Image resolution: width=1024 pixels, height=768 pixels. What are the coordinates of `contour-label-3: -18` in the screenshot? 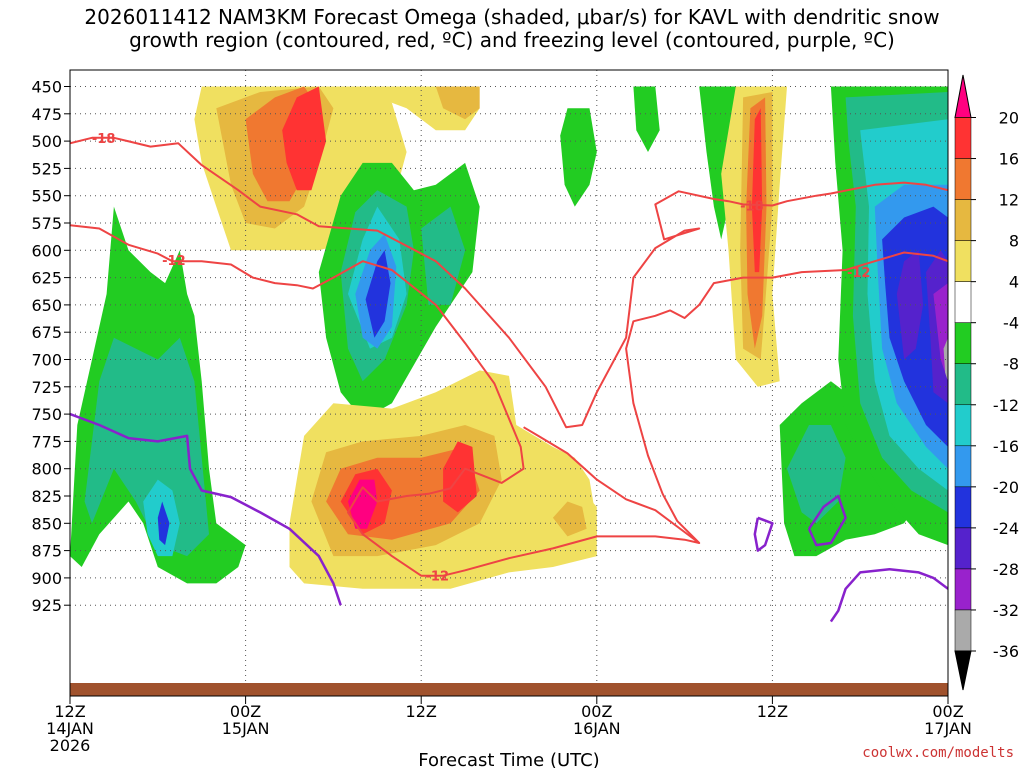 It's located at (752, 207).